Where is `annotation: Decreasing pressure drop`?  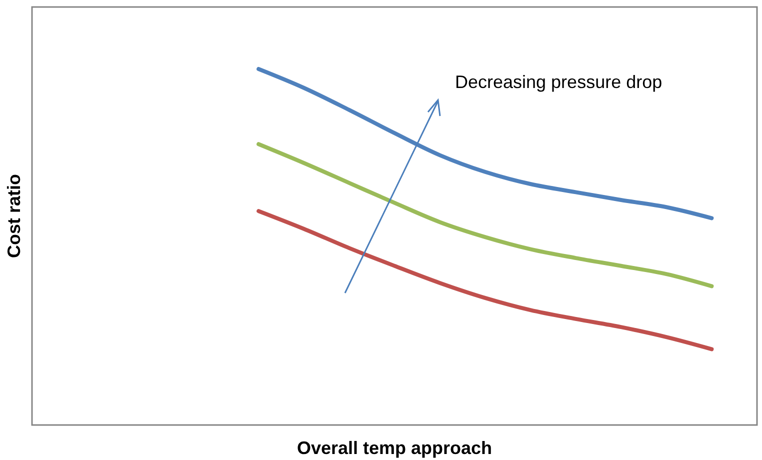
annotation: Decreasing pressure drop is located at coordinates (558, 82).